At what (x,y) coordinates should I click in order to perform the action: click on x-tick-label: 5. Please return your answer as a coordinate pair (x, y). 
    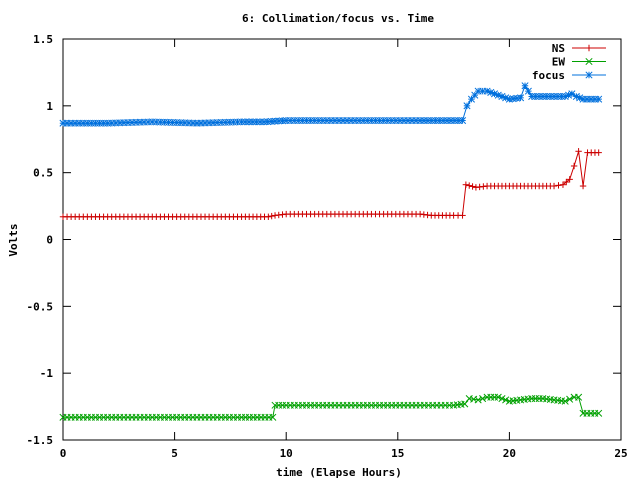
    Looking at the image, I should click on (174, 453).